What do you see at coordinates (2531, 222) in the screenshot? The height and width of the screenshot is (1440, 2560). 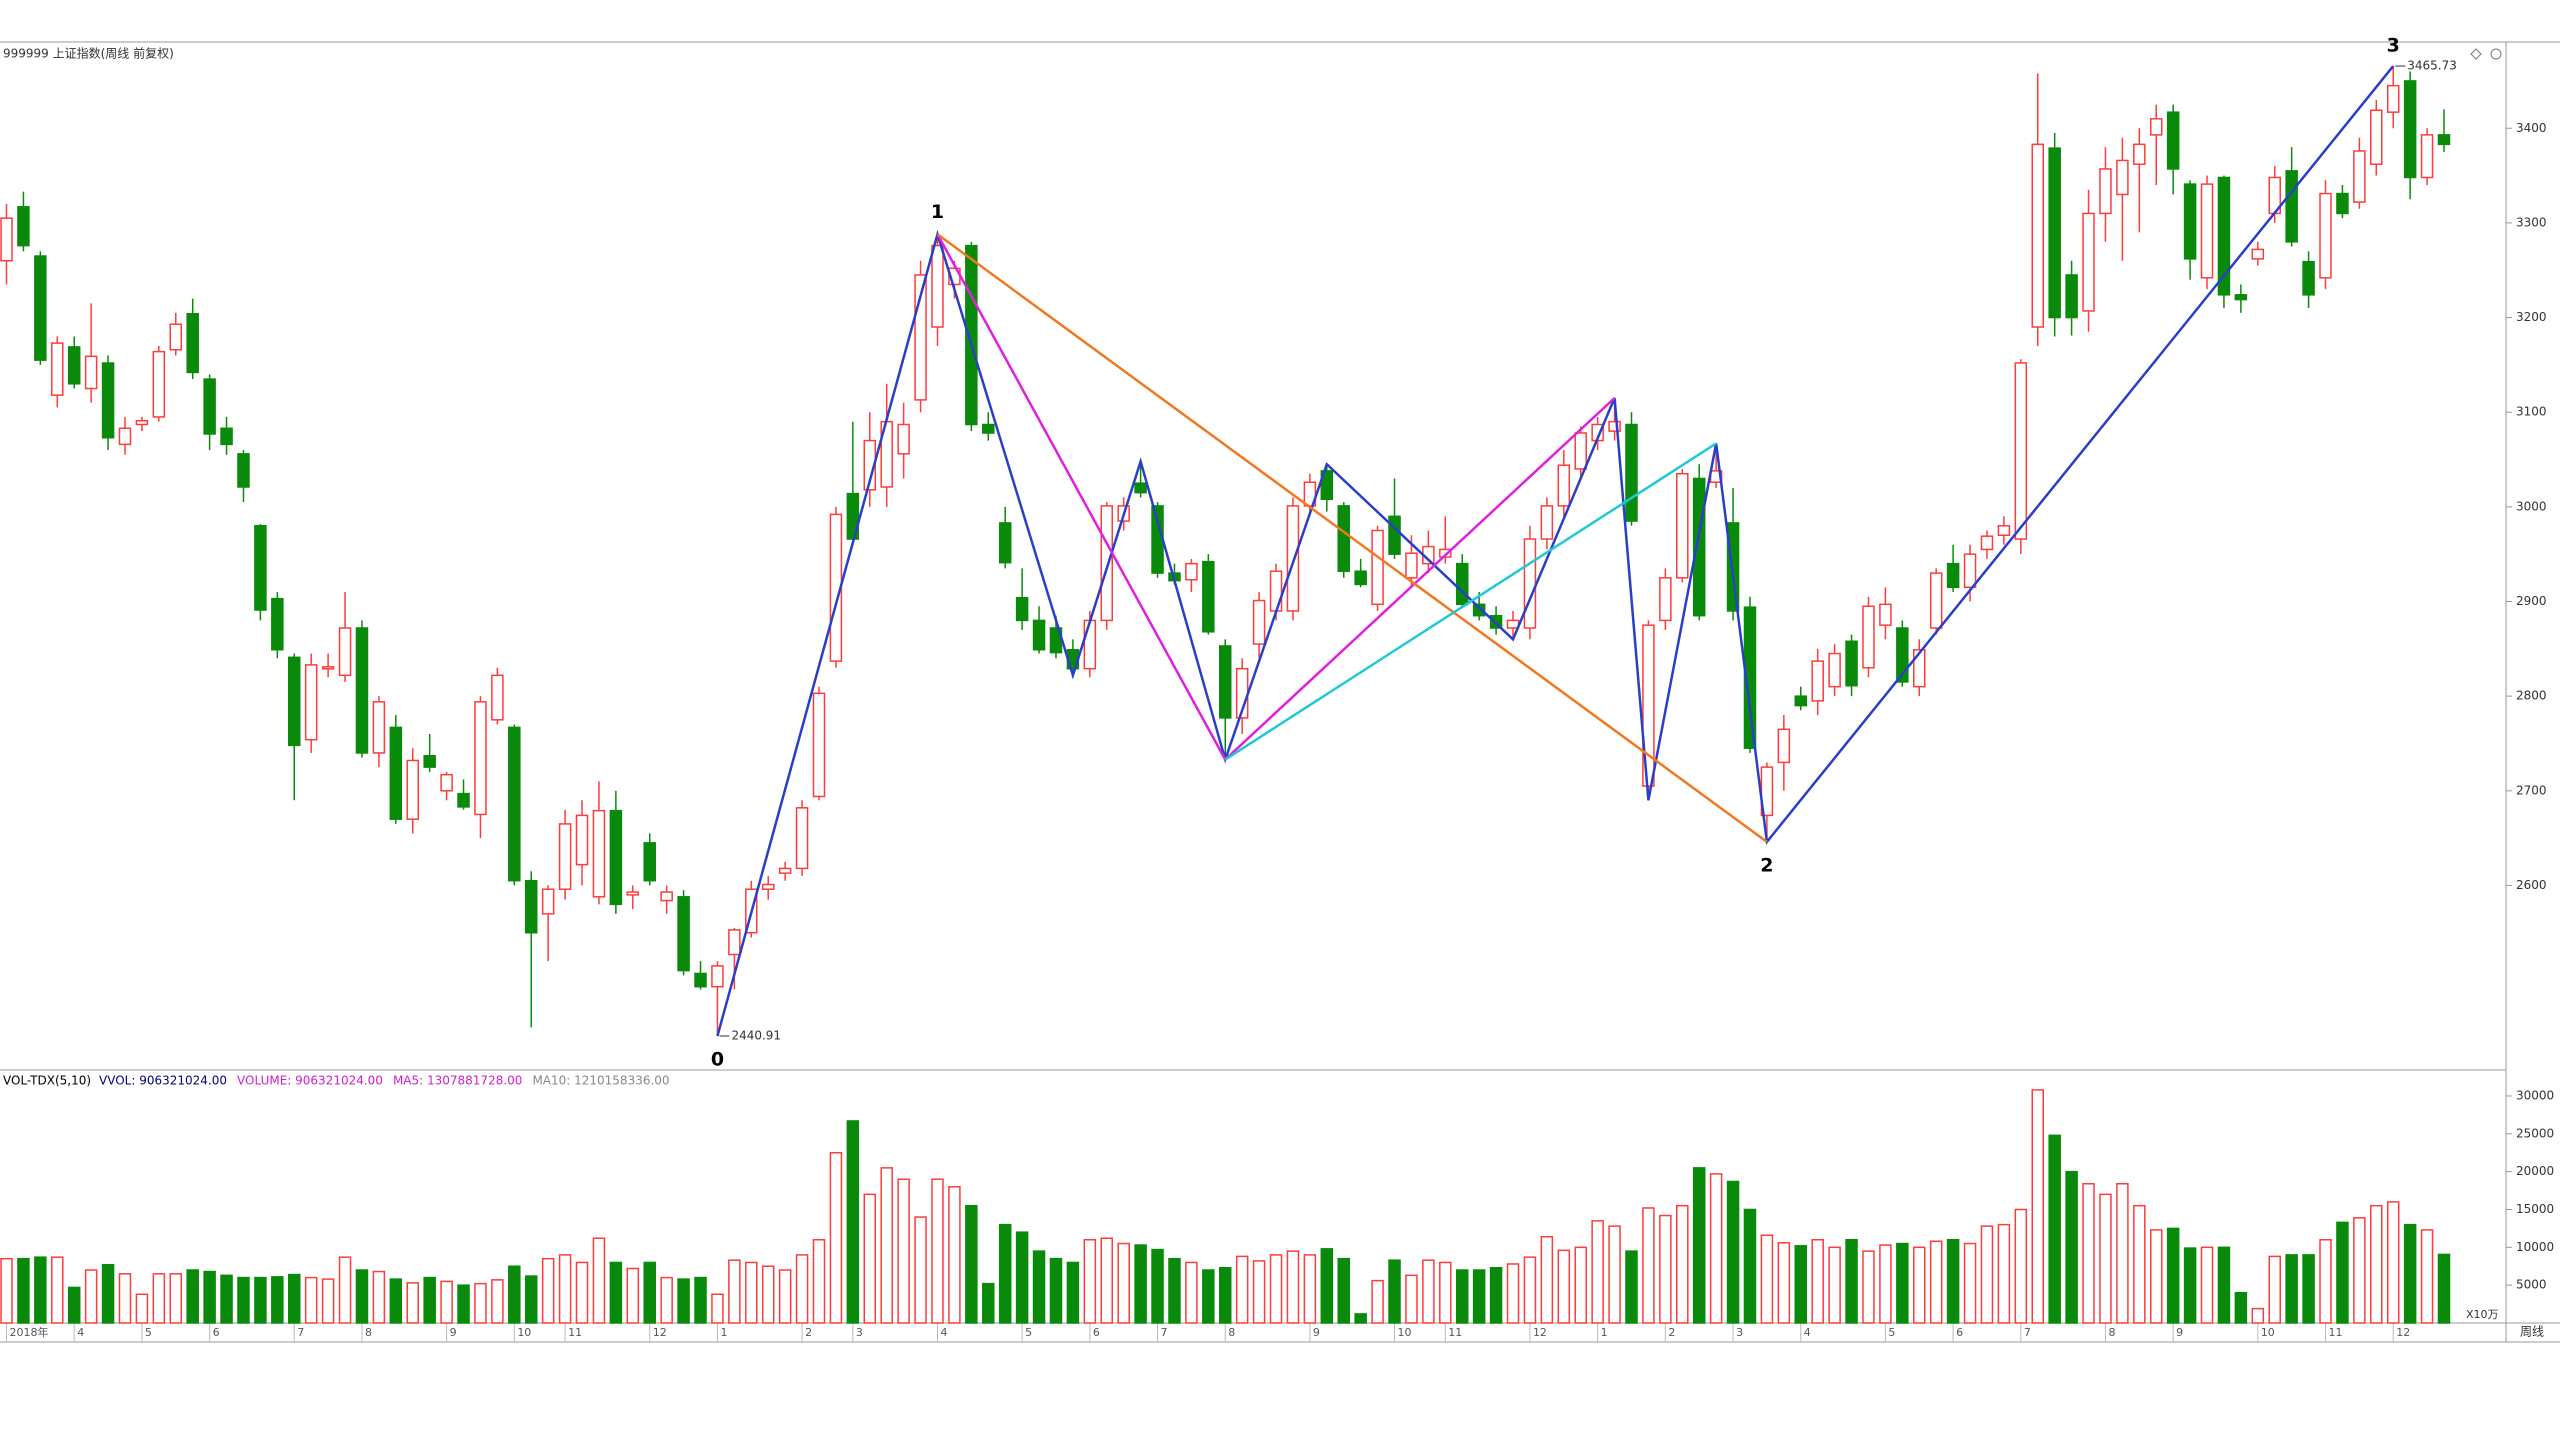 I see `y-tick-label: 3300` at bounding box center [2531, 222].